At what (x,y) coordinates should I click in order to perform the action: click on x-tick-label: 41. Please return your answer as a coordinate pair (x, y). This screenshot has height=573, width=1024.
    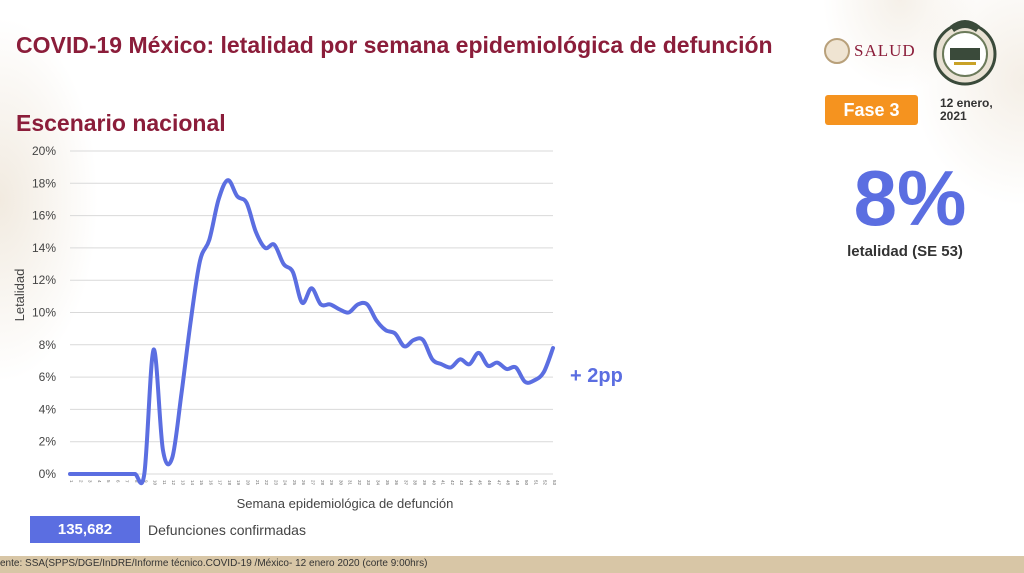
    Looking at the image, I should click on (443, 483).